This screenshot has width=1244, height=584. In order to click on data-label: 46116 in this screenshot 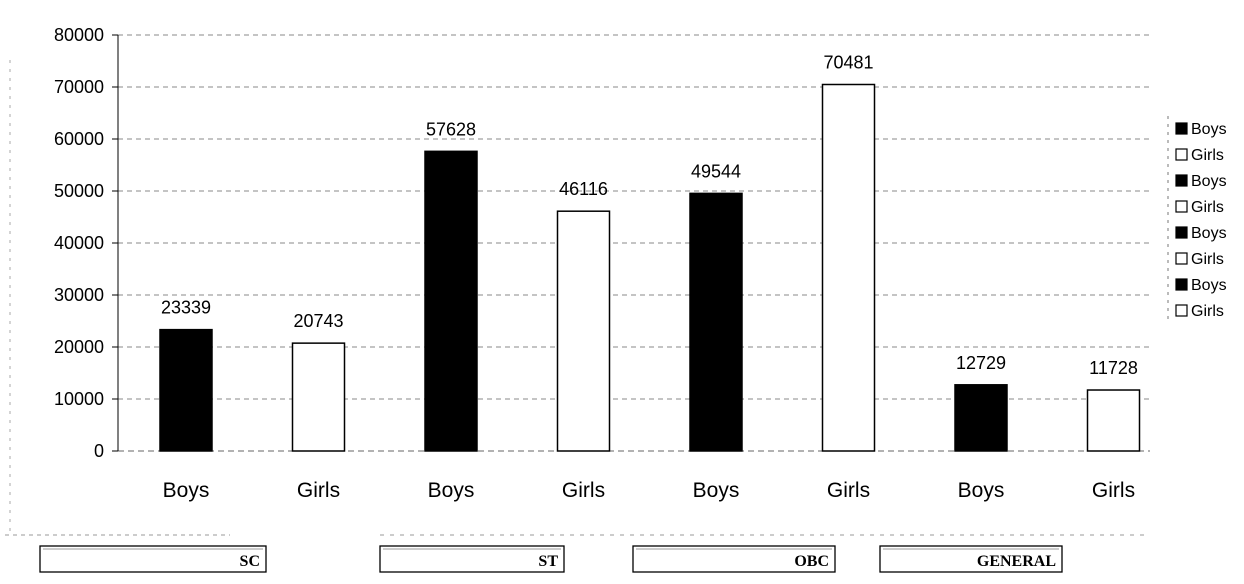, I will do `click(583, 189)`.